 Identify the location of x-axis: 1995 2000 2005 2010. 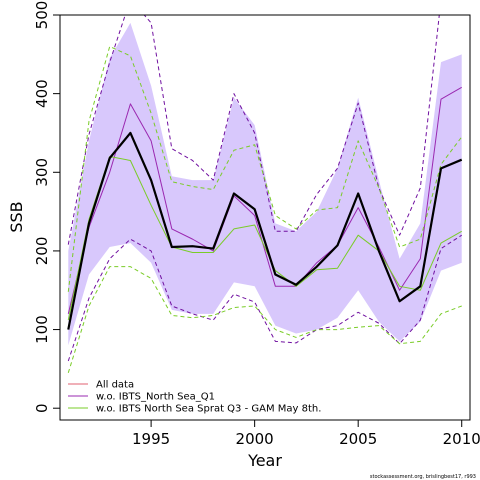
(306, 434).